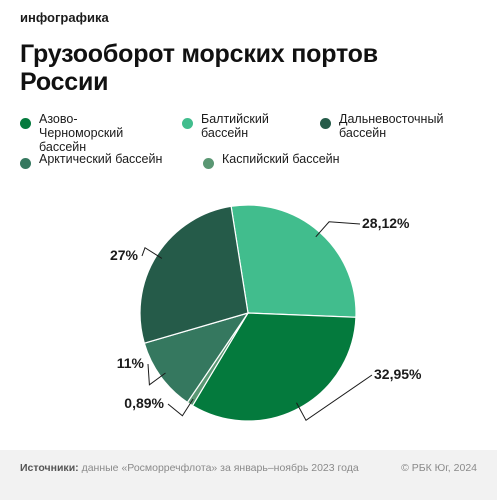  What do you see at coordinates (398, 374) in the screenshot?
I see `data-label: 32,95%` at bounding box center [398, 374].